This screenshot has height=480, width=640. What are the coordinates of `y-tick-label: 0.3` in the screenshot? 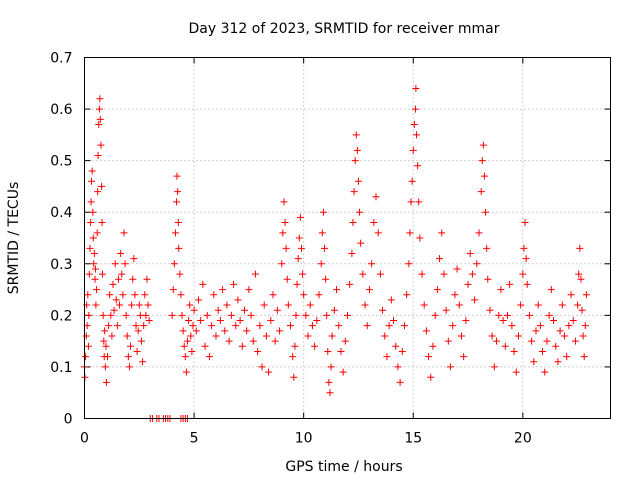 It's located at (61, 265).